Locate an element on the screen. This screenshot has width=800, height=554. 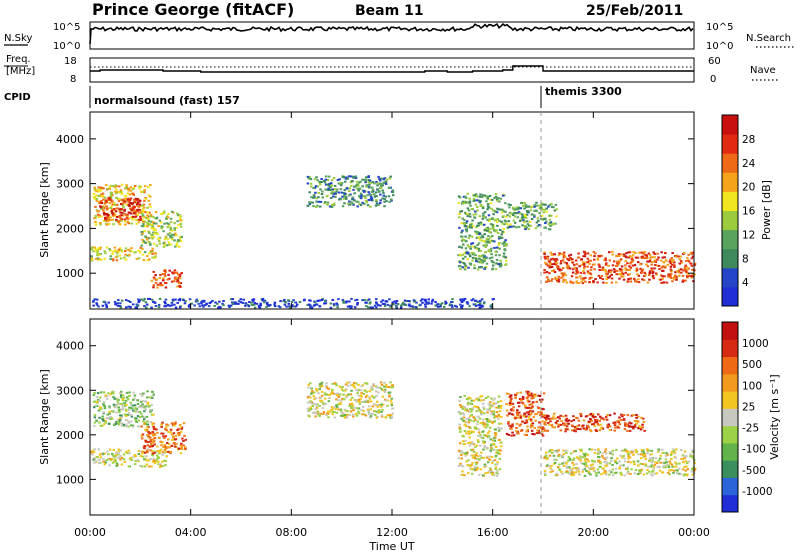
colorbar-frame is located at coordinates (730, 210).